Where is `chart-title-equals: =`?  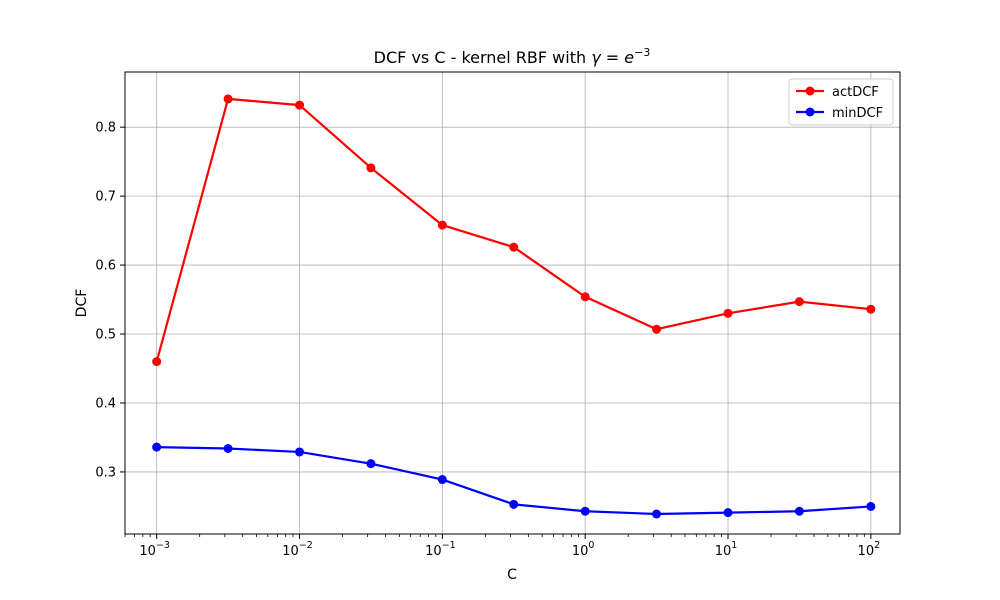
chart-title-equals: = is located at coordinates (613, 57).